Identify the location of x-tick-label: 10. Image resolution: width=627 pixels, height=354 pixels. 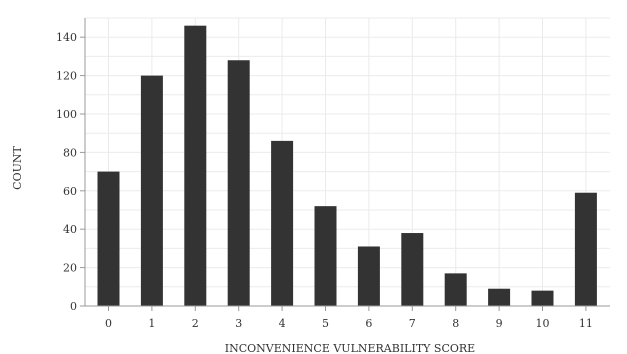
(543, 323).